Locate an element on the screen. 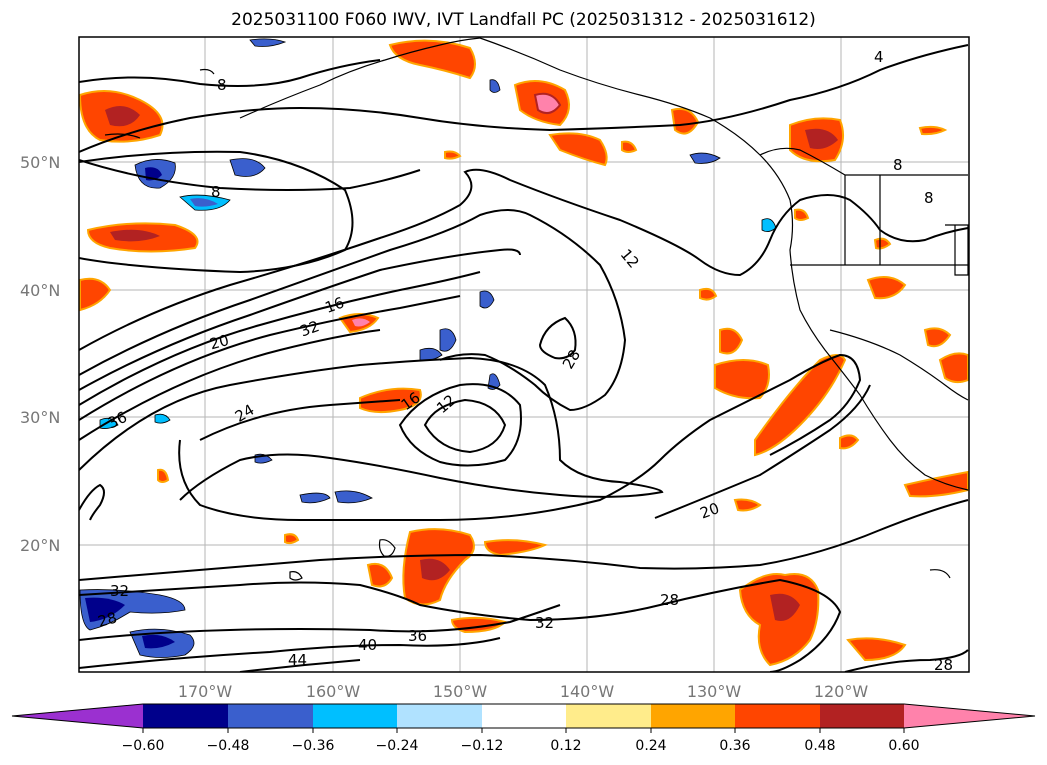  latitude-labels: 50°N 40°N 30°N 20°N is located at coordinates (40, 354).